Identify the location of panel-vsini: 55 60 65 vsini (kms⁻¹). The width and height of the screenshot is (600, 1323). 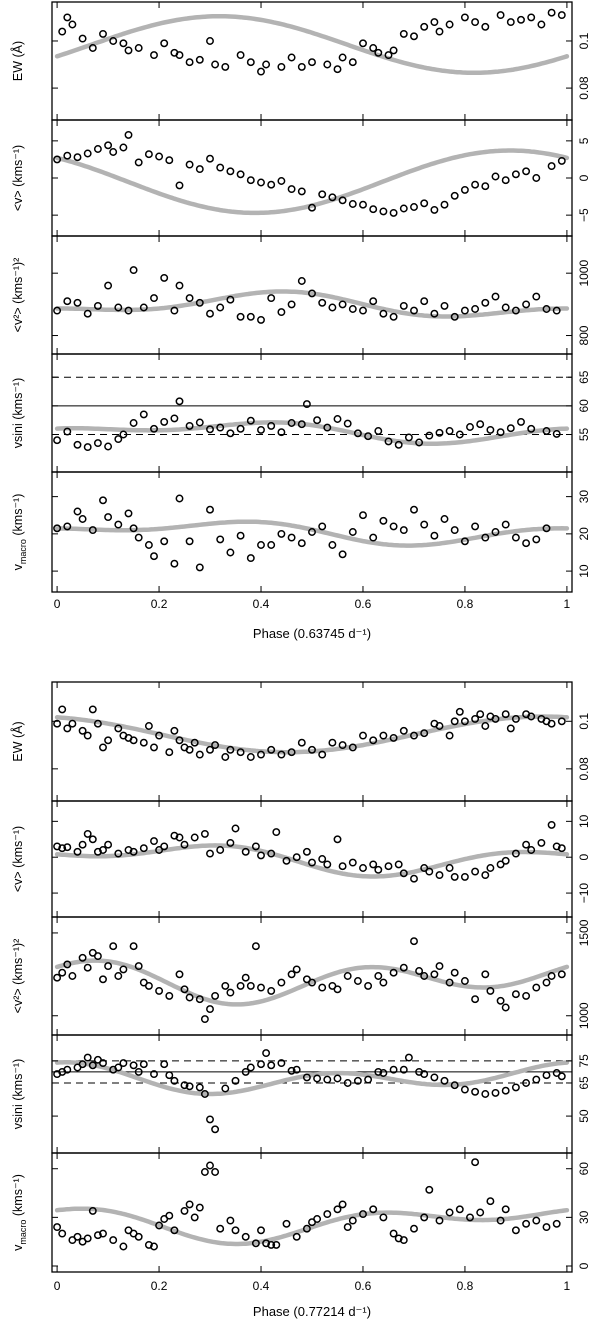
(301, 413).